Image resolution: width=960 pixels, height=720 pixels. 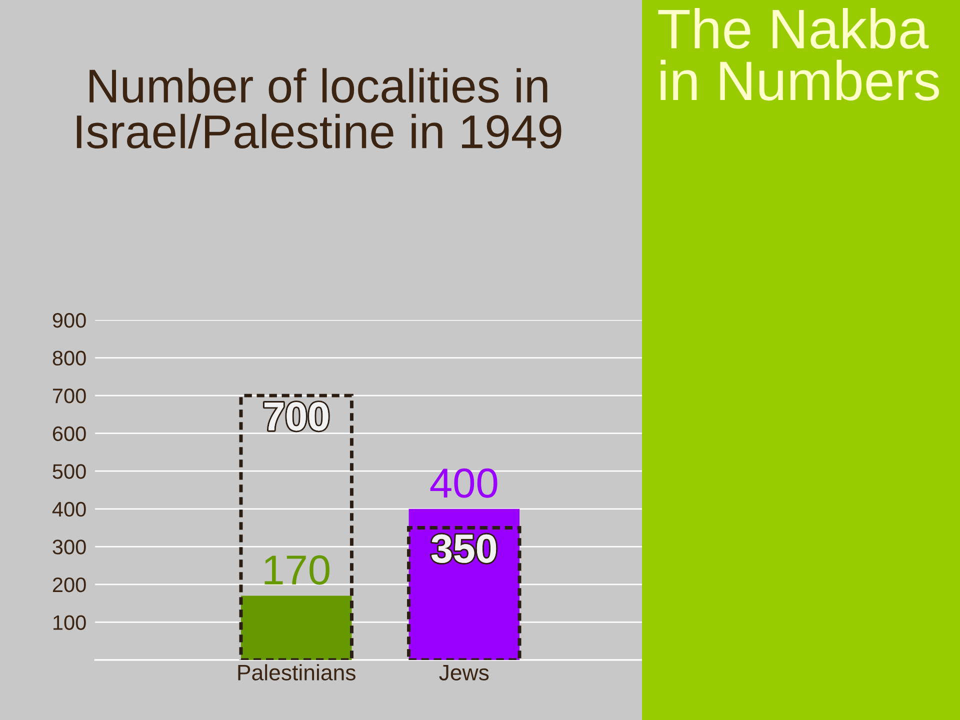 What do you see at coordinates (296, 628) in the screenshot?
I see `bar` at bounding box center [296, 628].